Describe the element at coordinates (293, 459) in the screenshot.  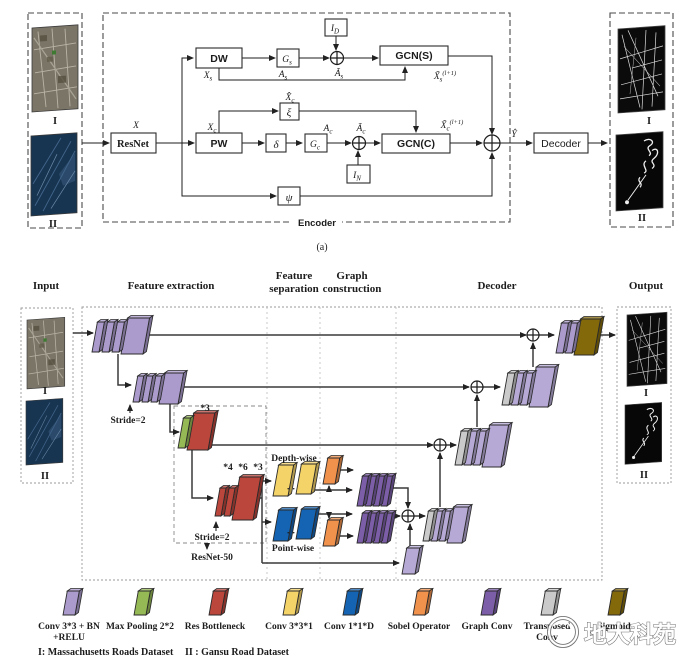
I see `depthwise-label: Depth-wise` at that location.